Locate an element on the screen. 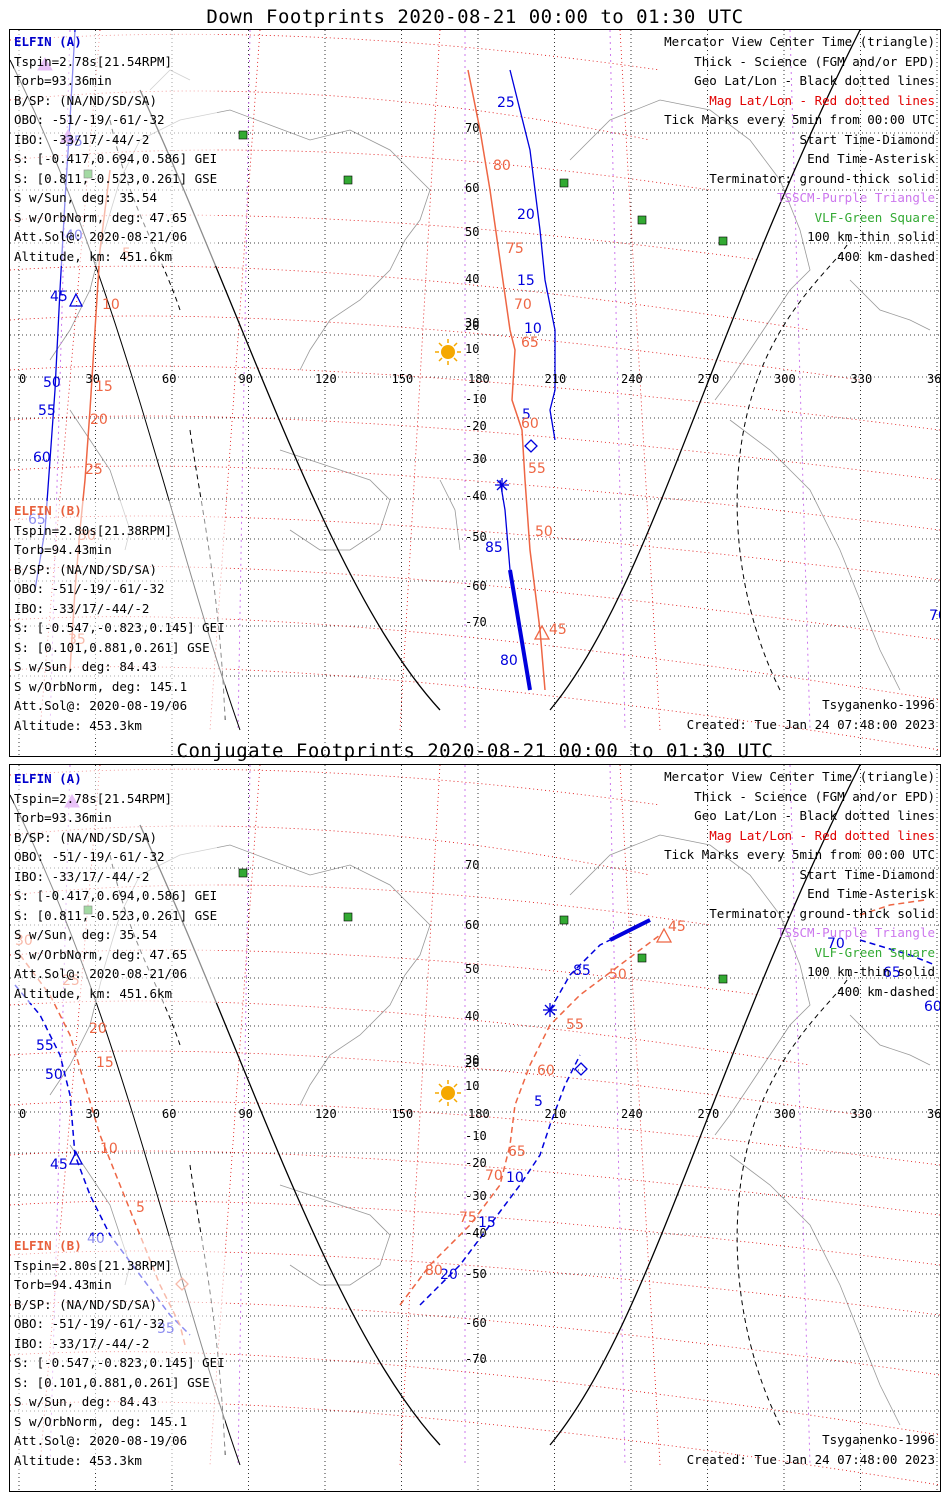 The image size is (950, 1500). legend-item: TSSCM-Purple Triangle is located at coordinates (855, 197).